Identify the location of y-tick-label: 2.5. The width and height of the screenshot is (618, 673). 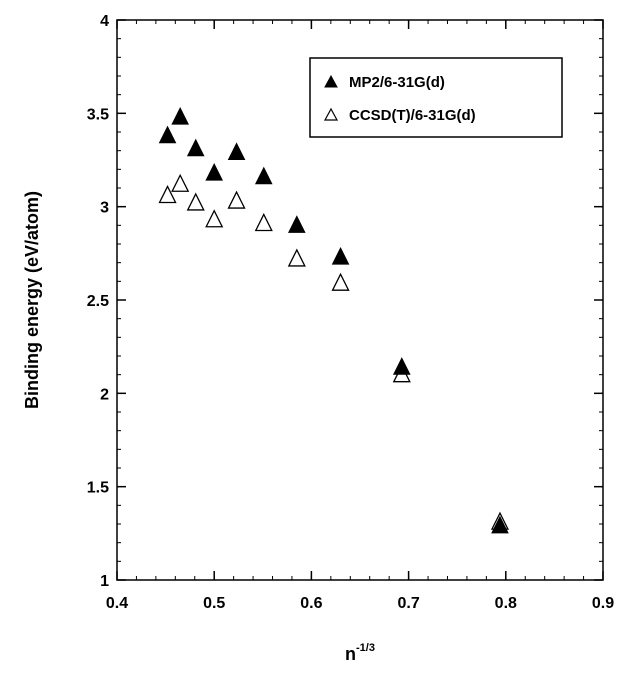
(98, 301).